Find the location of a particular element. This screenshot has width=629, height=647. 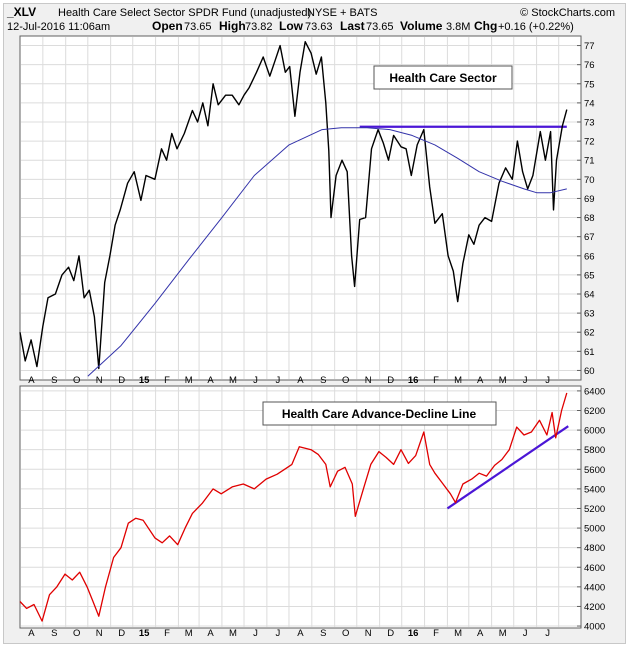

adl-ytick-label: 4000 is located at coordinates (594, 627).